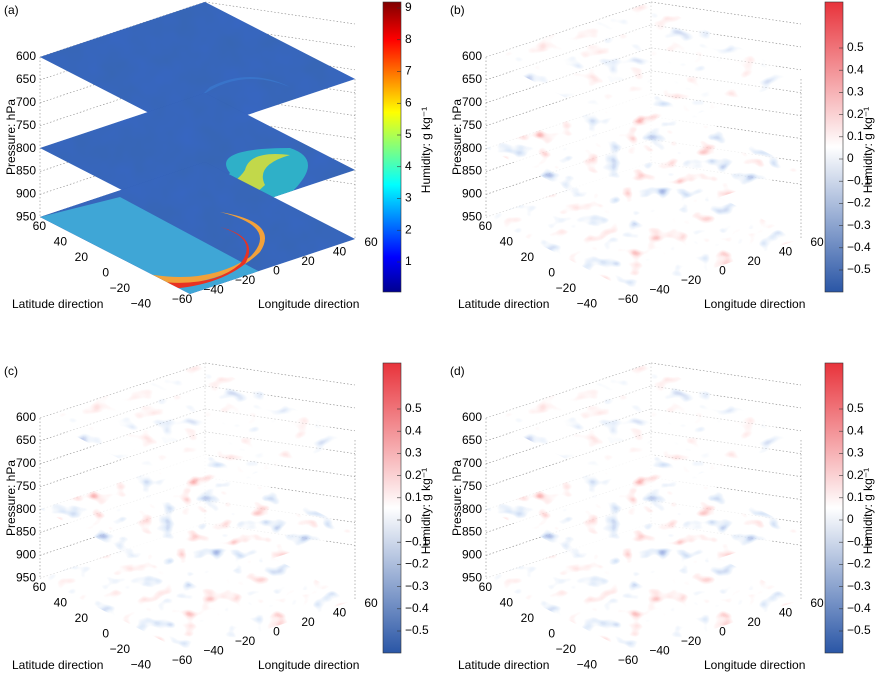 This screenshot has width=888, height=676. Describe the element at coordinates (245, 87) in the screenshot. I see `swirl` at that location.